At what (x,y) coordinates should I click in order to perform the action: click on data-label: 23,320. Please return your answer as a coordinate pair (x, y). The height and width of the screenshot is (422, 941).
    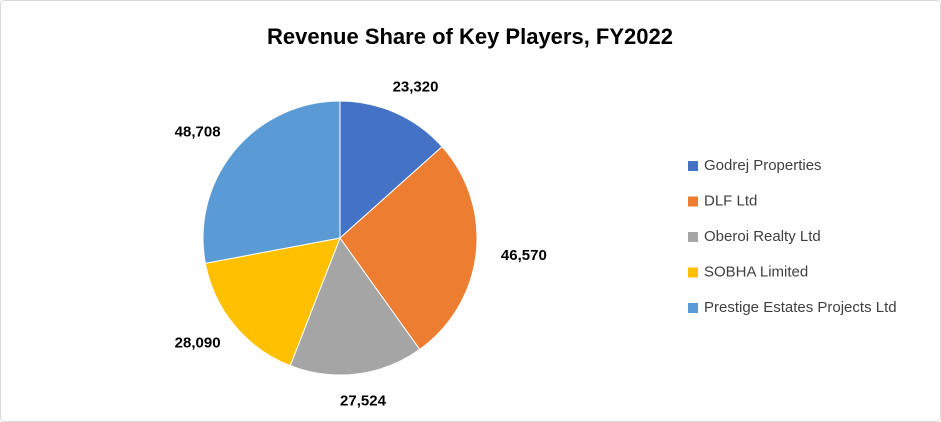
    Looking at the image, I should click on (416, 86).